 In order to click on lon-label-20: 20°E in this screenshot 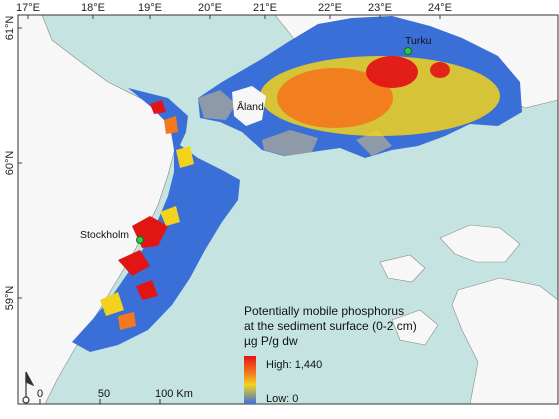, I will do `click(210, 8)`.